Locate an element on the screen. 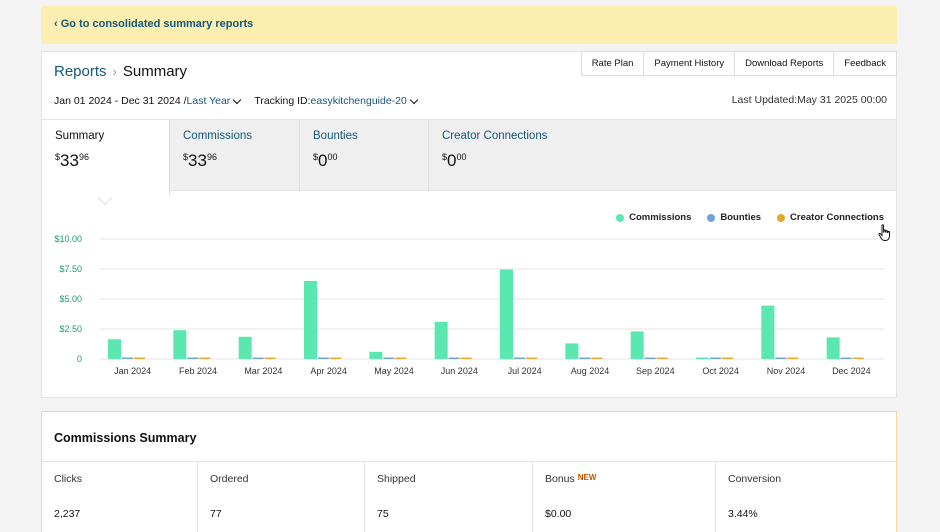 The height and width of the screenshot is (532, 940). breadcrumb: Reports › Summary is located at coordinates (120, 71).